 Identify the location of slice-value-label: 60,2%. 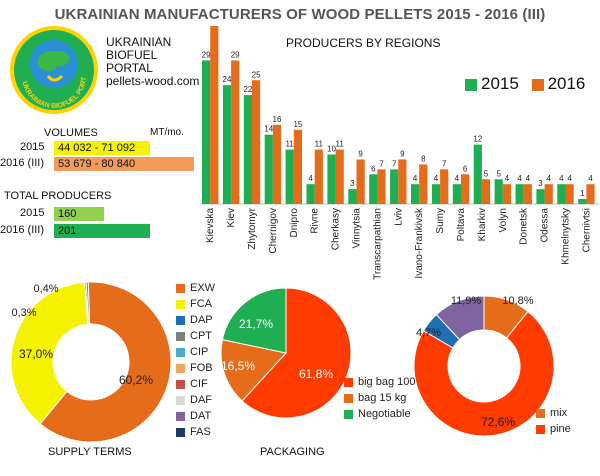
(136, 380).